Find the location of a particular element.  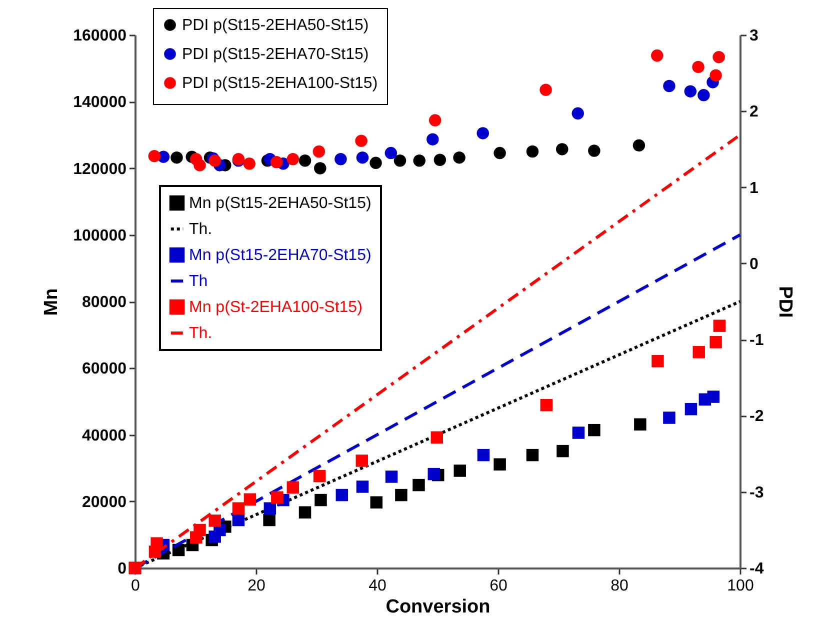

y2-tick-label: 3 is located at coordinates (754, 36).